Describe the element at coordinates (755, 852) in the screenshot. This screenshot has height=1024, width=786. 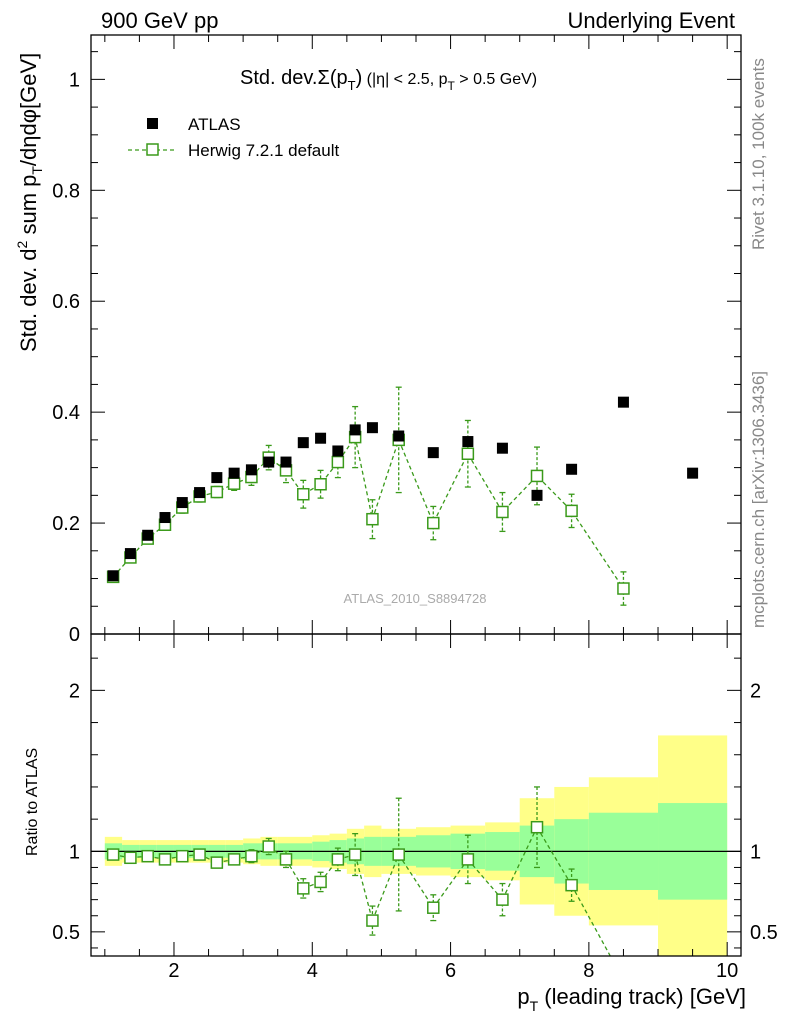
I see `ratio-y-tick-label-right: 1` at that location.